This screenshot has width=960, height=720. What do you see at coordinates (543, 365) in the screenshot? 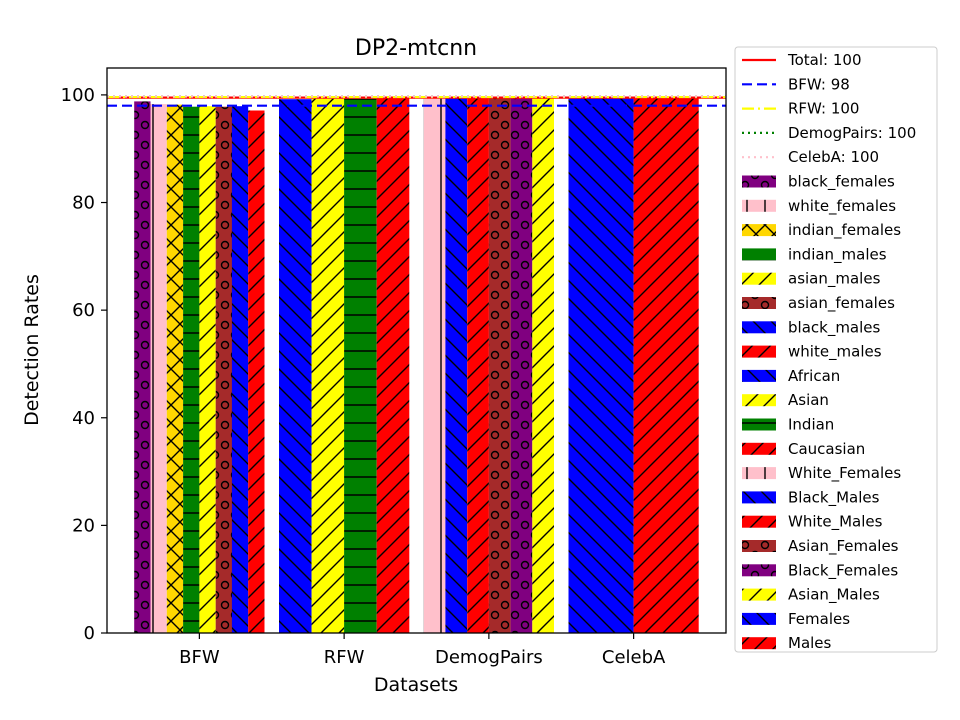
I see `bar-demogpairs-asian-males` at bounding box center [543, 365].